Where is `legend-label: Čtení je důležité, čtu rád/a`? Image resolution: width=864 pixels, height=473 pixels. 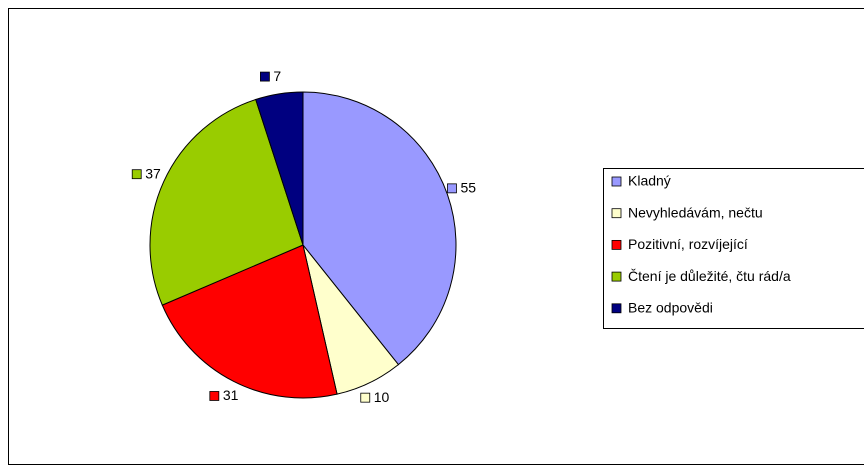 legend-label: Čtení je důležité, čtu rád/a is located at coordinates (709, 276).